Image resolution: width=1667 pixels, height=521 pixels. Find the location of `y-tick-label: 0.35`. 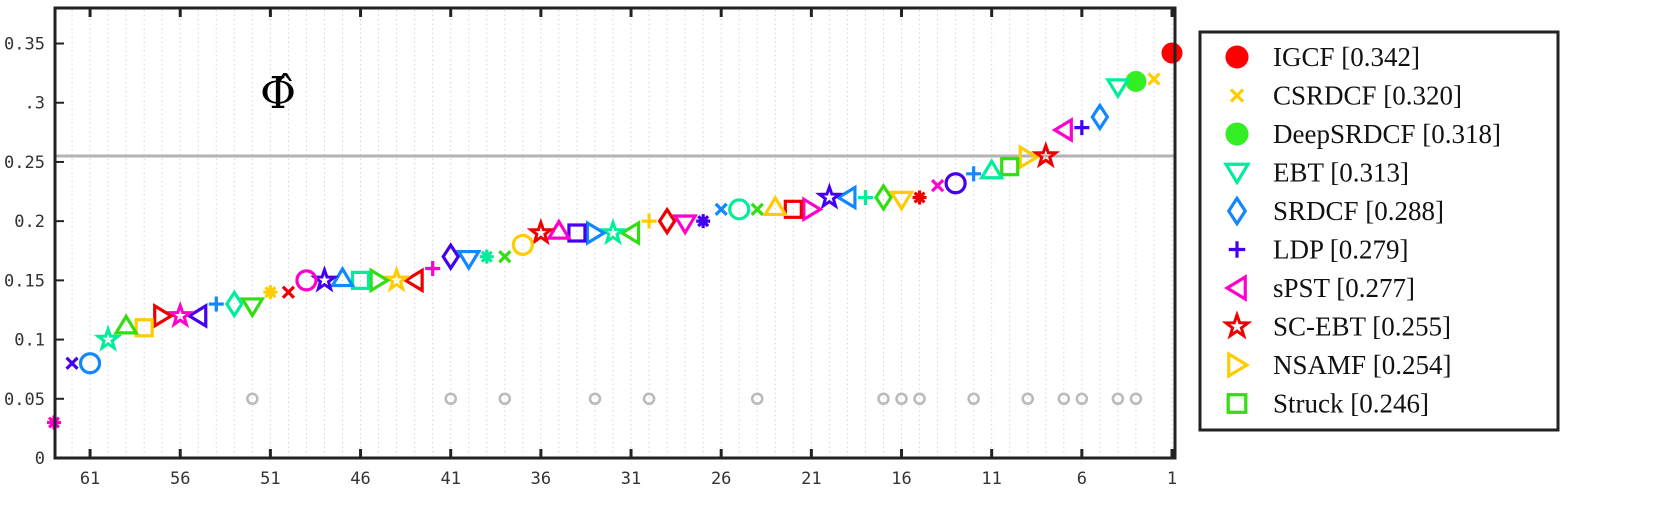

y-tick-label: 0.35 is located at coordinates (24, 45).